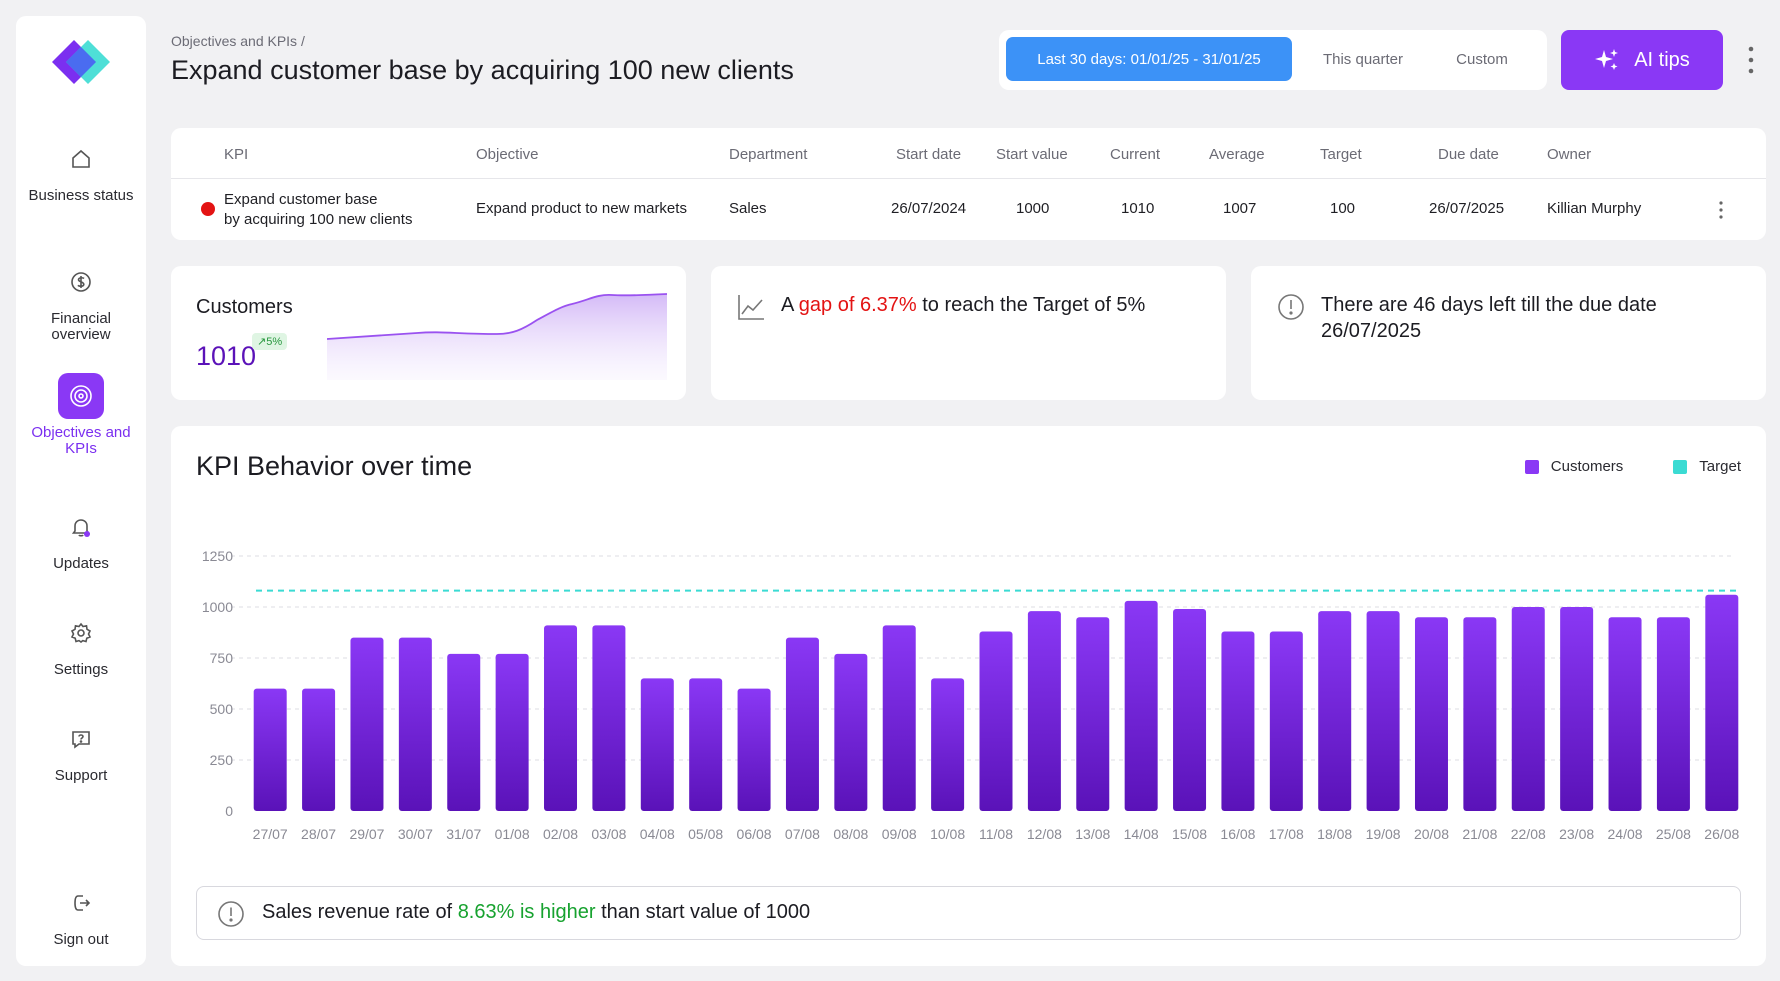 The image size is (1780, 981). Describe the element at coordinates (657, 834) in the screenshot. I see `x-tick-label: 04/08` at that location.